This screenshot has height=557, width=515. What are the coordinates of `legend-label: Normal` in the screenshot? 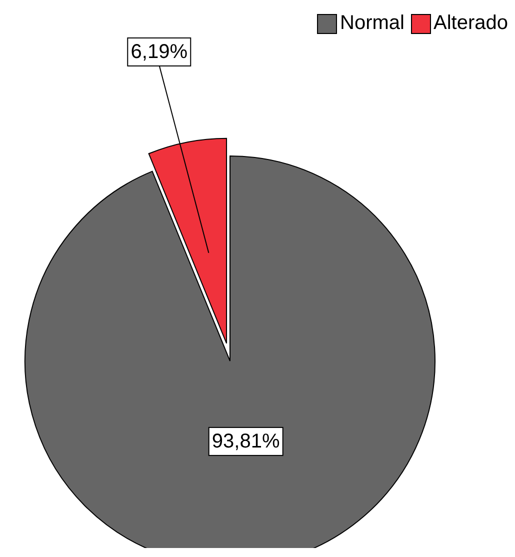 It's located at (372, 23).